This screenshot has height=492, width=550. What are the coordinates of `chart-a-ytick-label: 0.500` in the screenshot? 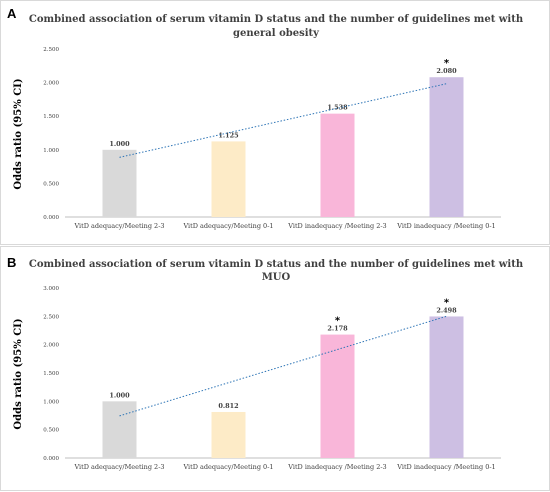 It's located at (51, 184).